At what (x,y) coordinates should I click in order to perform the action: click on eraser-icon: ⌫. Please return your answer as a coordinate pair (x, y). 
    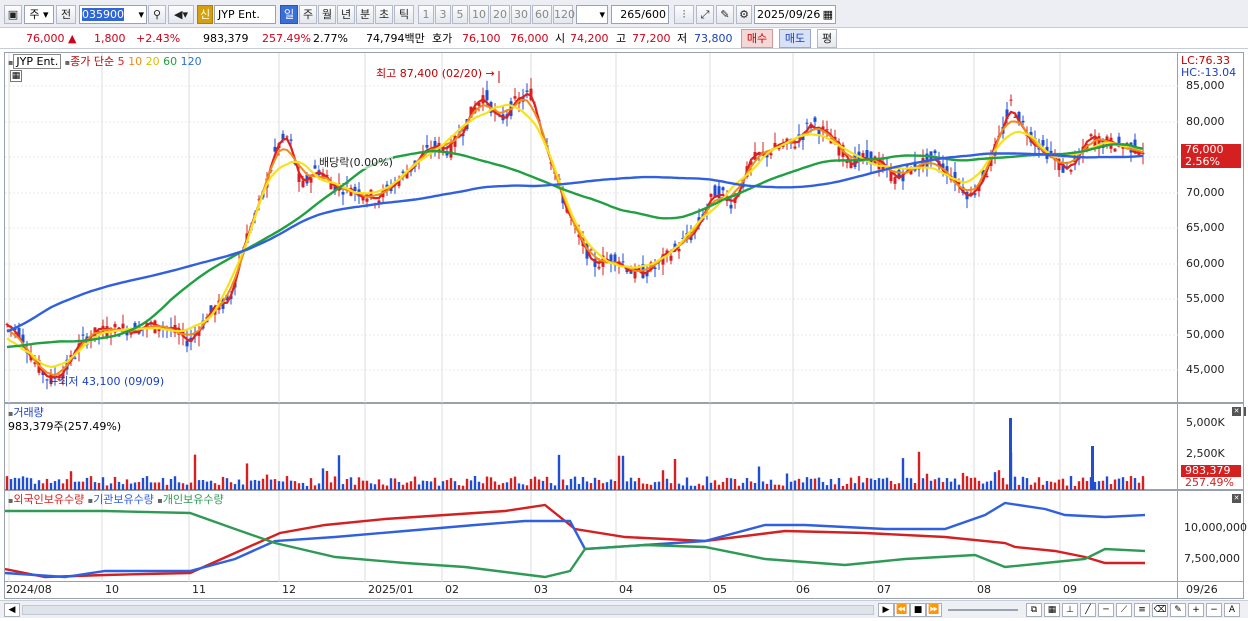
    Looking at the image, I should click on (1160, 610).